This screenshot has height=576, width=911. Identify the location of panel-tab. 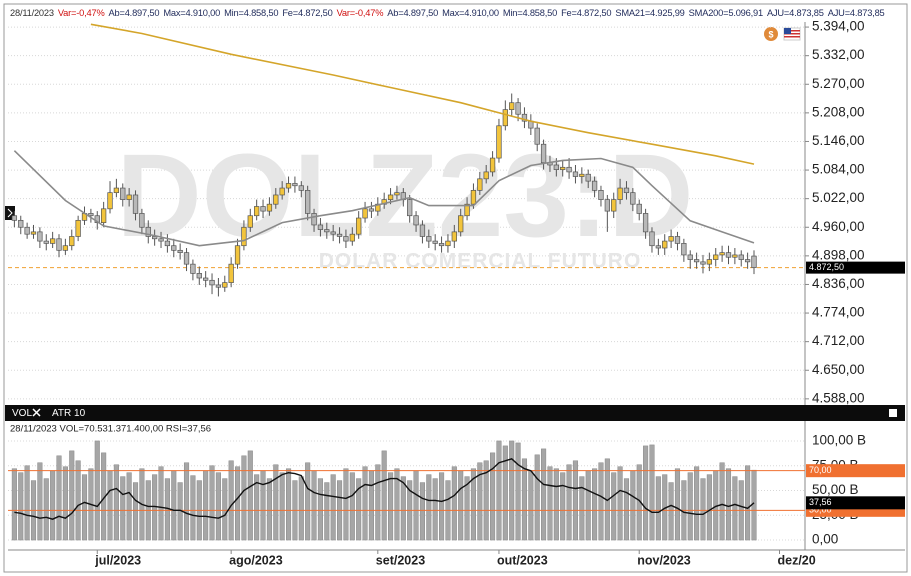
(10, 213).